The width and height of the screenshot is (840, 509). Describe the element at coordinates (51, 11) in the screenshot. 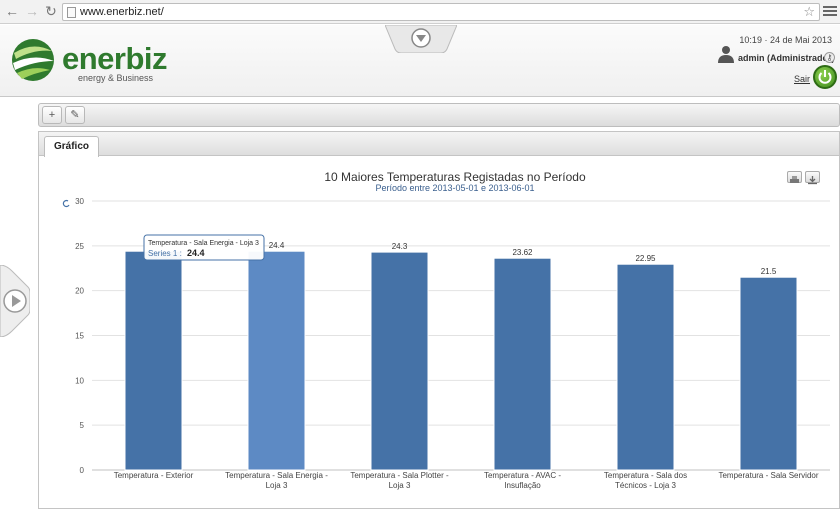

I see `reload-icon: ↻` at that location.